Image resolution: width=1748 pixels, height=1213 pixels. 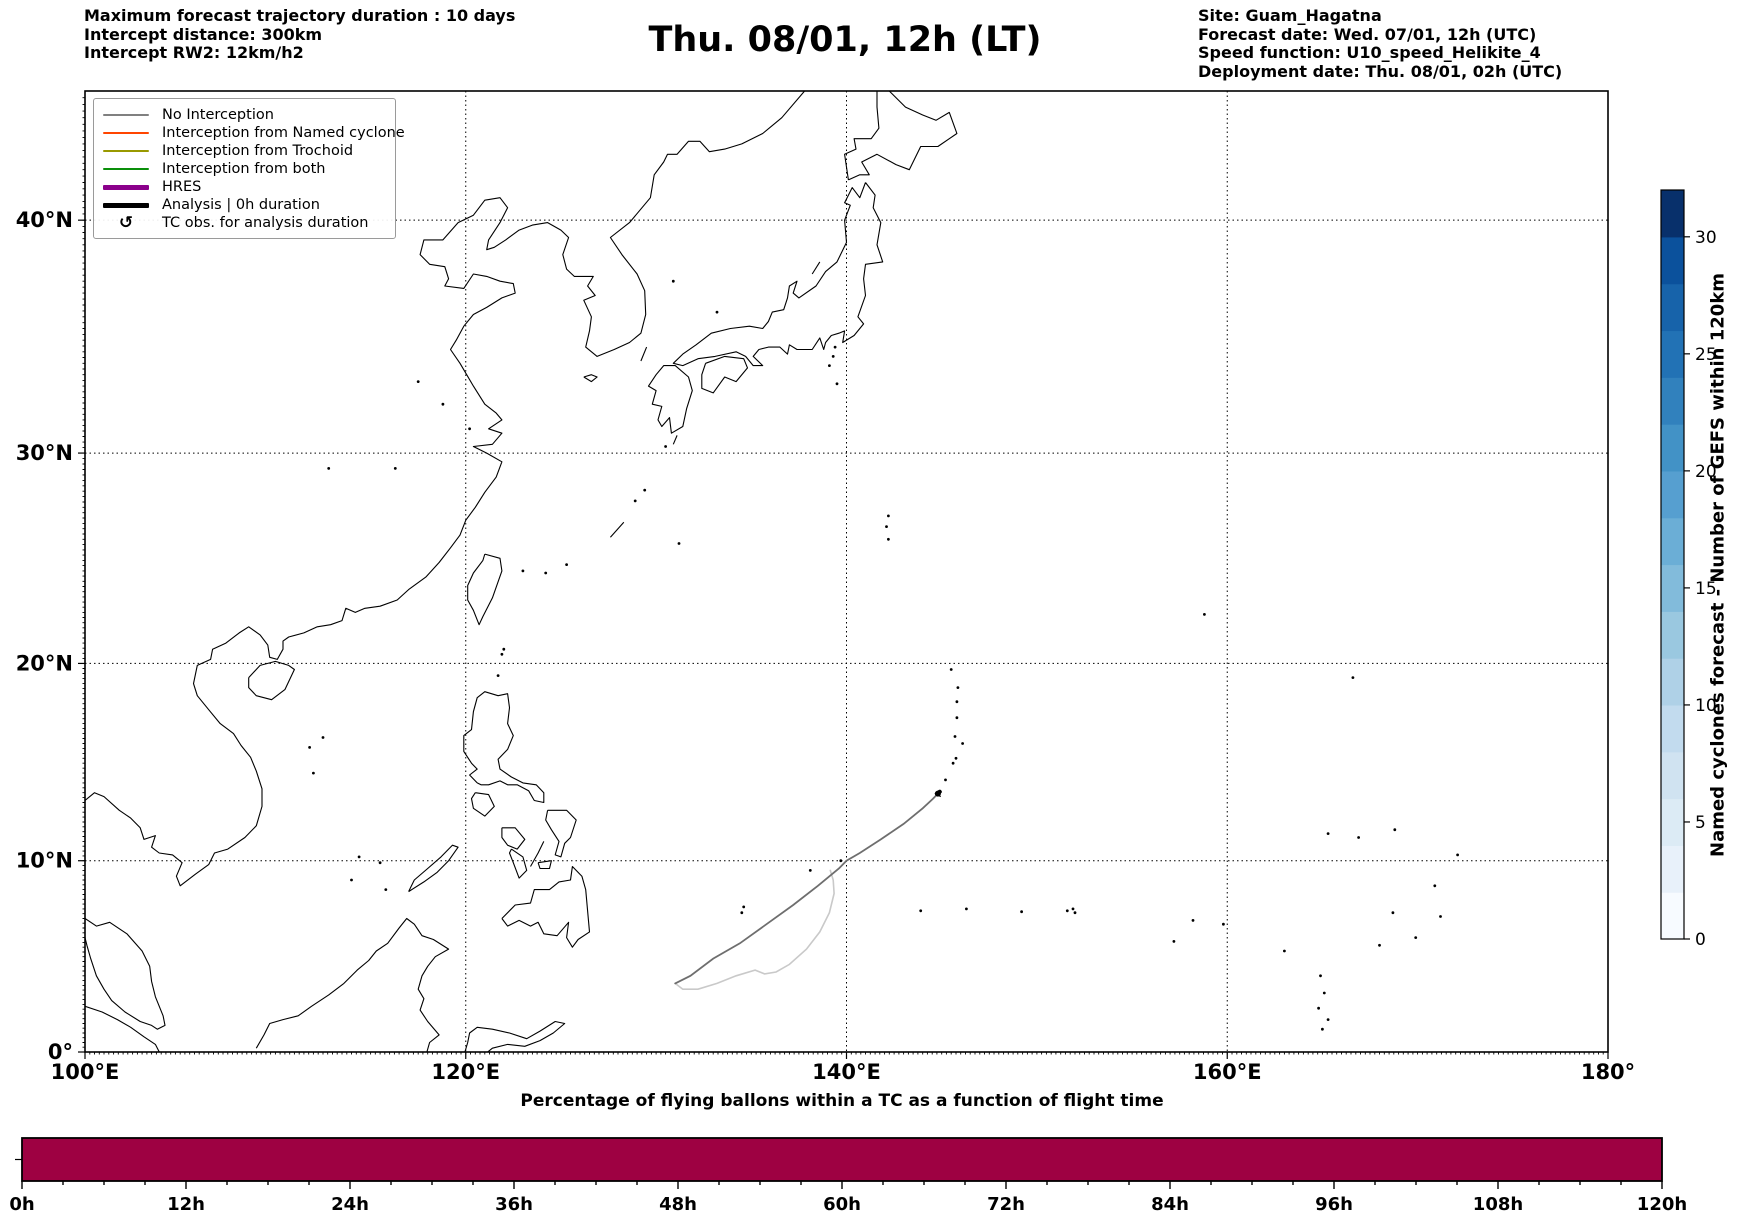 I want to click on analysis-origin-marker, so click(x=937, y=793).